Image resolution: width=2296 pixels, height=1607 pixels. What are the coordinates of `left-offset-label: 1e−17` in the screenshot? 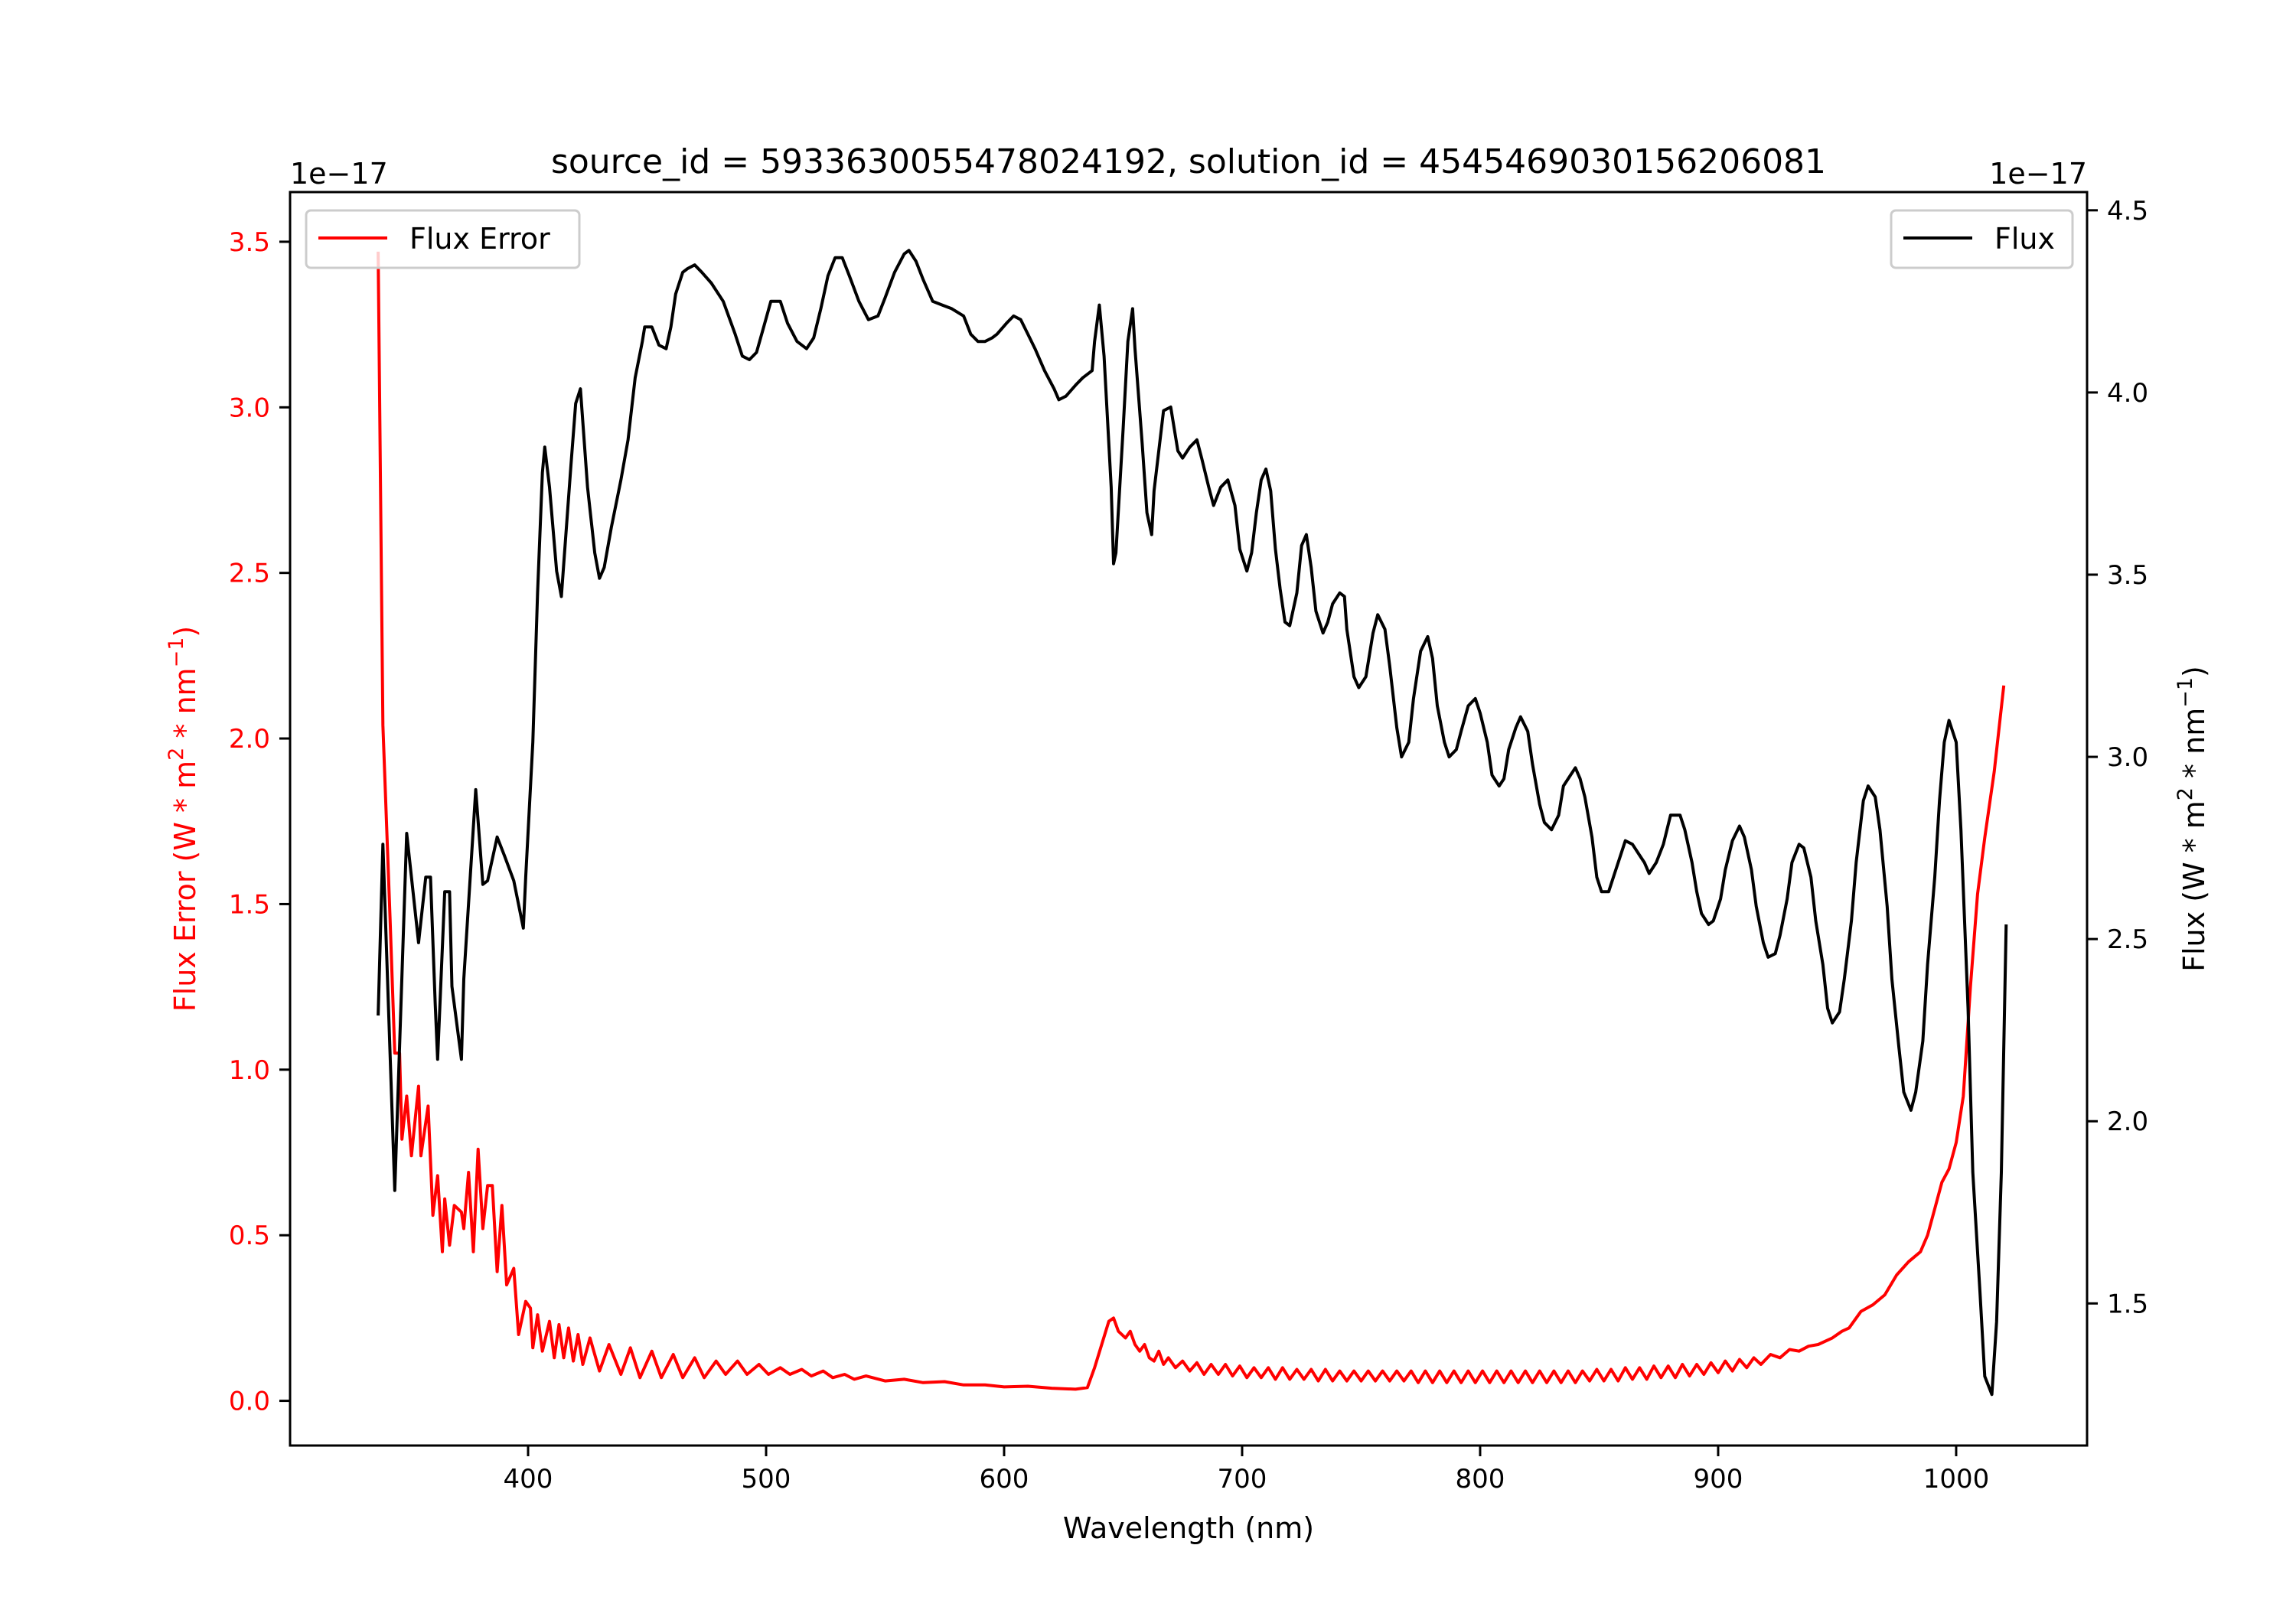 It's located at (339, 174).